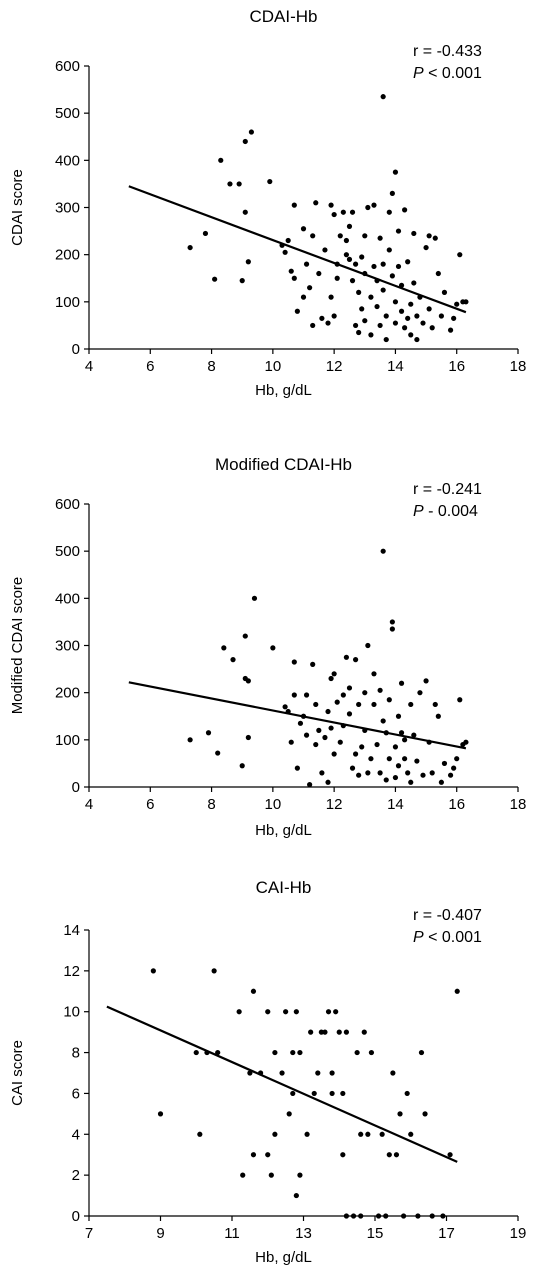 This screenshot has height=1280, width=543. I want to click on x-tick-label: 15, so click(375, 1233).